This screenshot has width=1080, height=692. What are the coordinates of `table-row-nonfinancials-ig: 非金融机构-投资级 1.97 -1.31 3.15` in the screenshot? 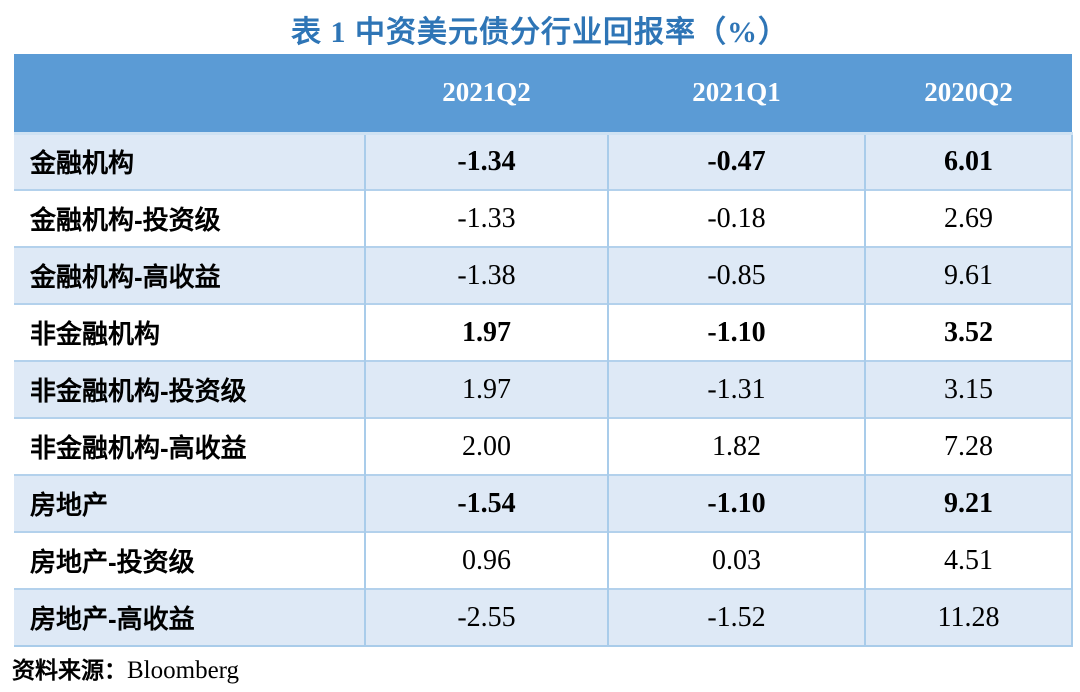 It's located at (543, 389).